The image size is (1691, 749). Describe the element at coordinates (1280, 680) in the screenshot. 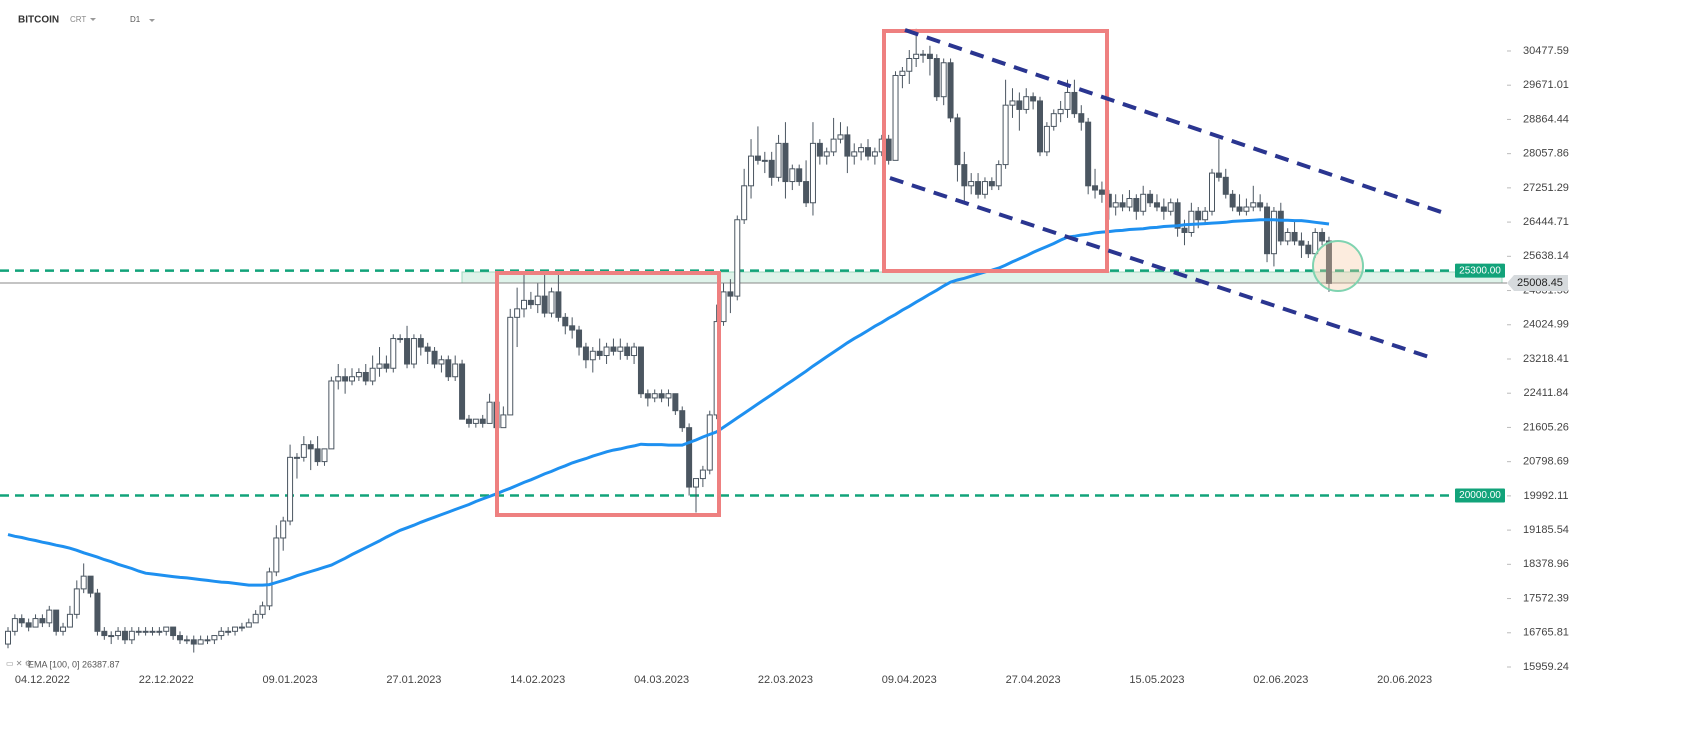

I see `x-tick-label: 02.06.2023` at that location.